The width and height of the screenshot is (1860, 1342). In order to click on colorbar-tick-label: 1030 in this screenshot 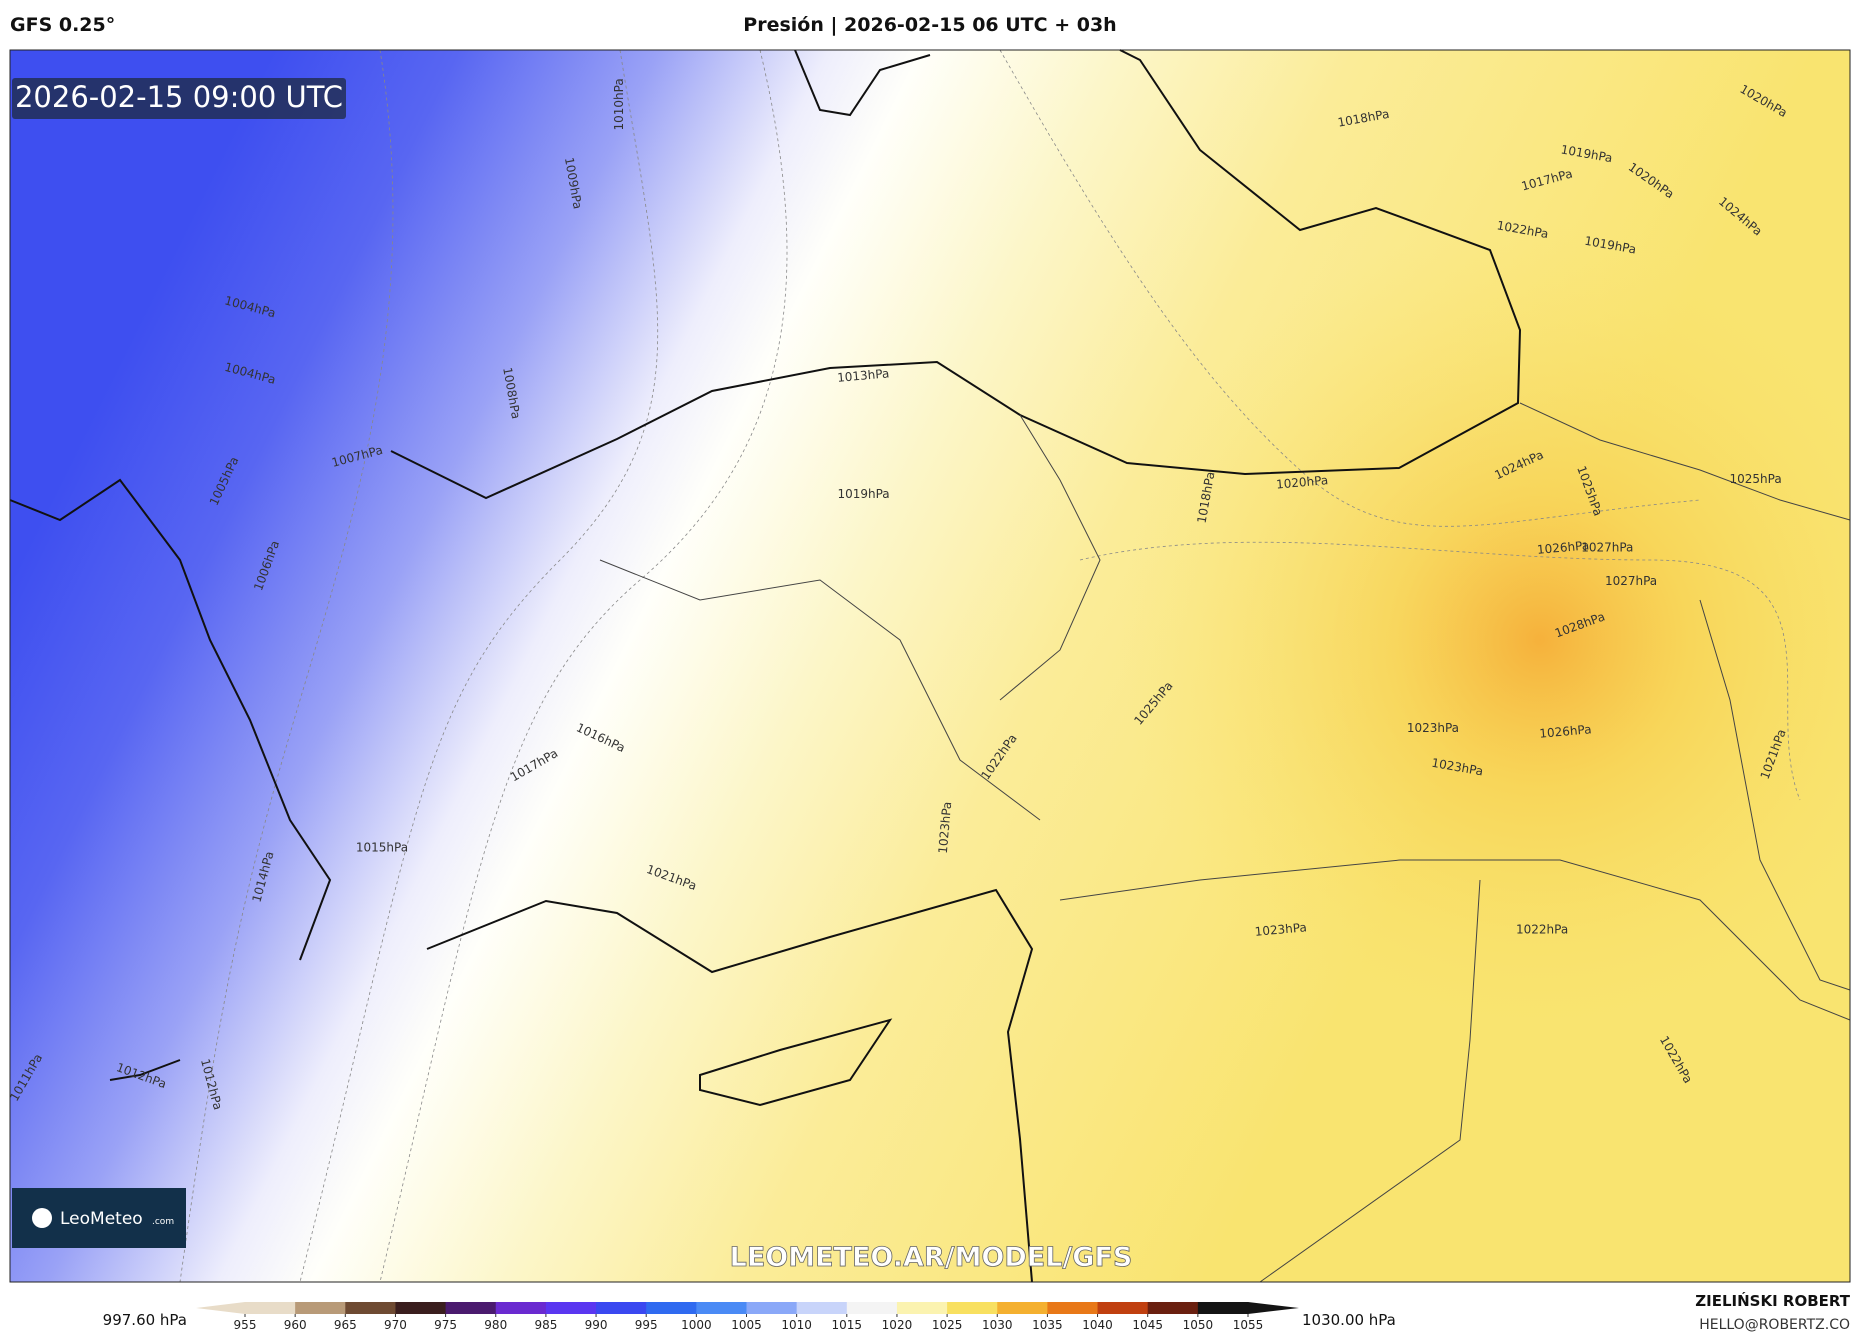, I will do `click(997, 1325)`.